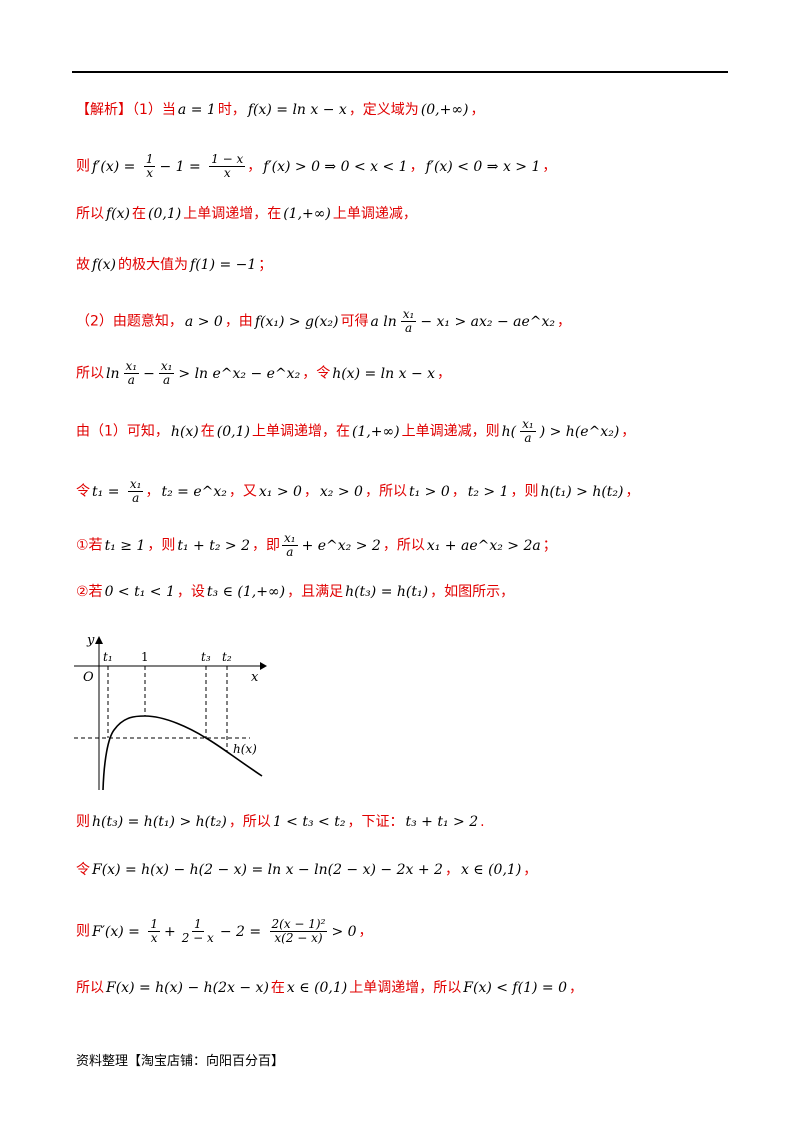 The height and width of the screenshot is (1132, 800). Describe the element at coordinates (242, 491) in the screenshot. I see `explanation-text: ，又` at that location.